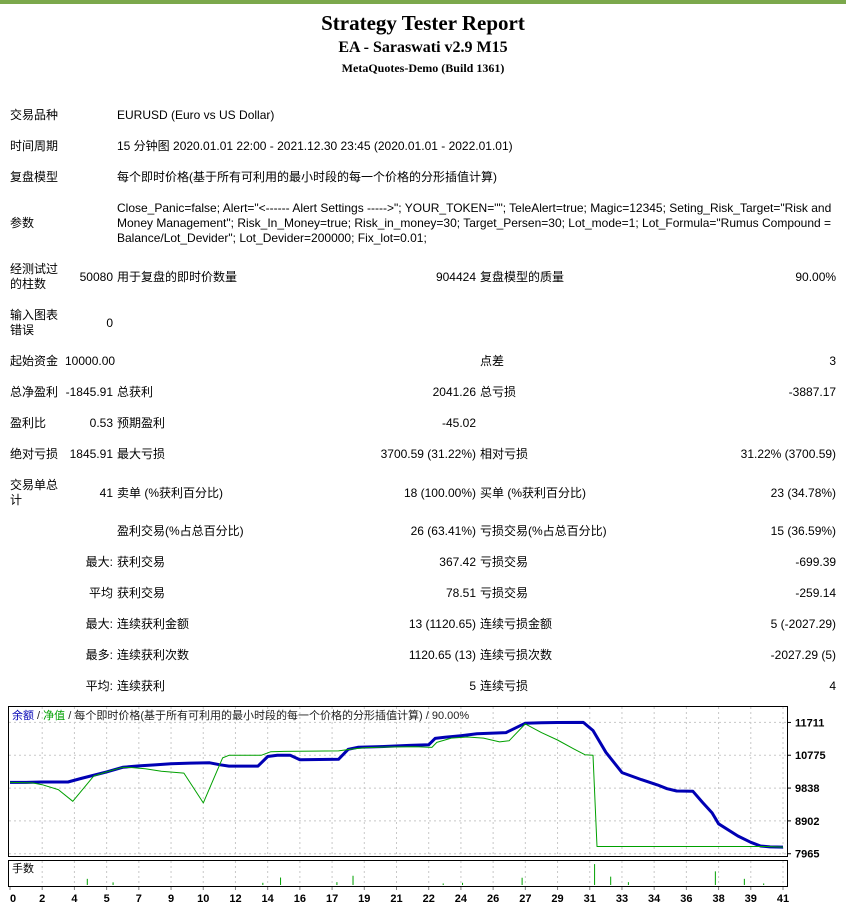 The image size is (846, 906). I want to click on row-label: 起始资金, so click(34, 361).